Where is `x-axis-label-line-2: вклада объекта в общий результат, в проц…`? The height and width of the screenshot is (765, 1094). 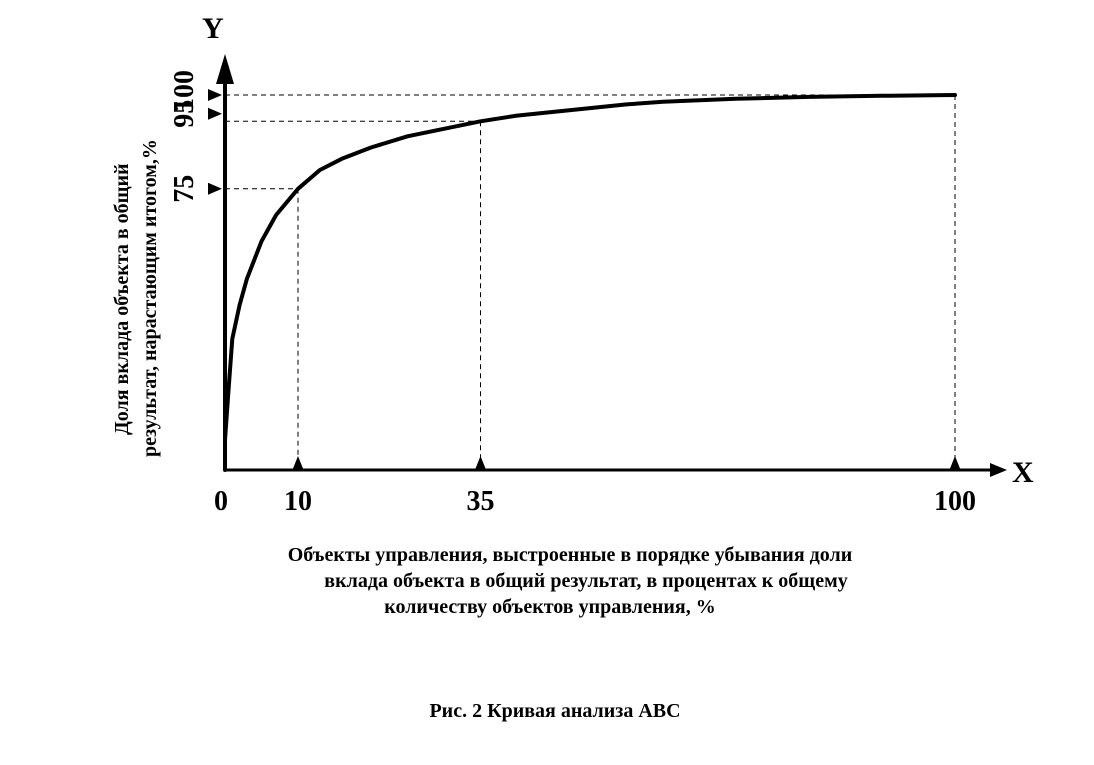 x-axis-label-line-2: вклада объекта в общий результат, в проц… is located at coordinates (586, 581).